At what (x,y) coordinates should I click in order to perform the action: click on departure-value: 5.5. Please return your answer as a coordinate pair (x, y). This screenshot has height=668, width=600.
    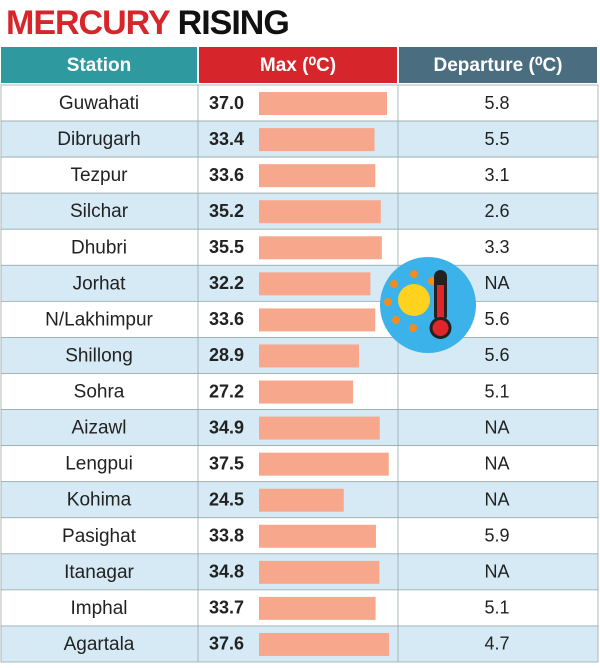
    Looking at the image, I should click on (496, 139).